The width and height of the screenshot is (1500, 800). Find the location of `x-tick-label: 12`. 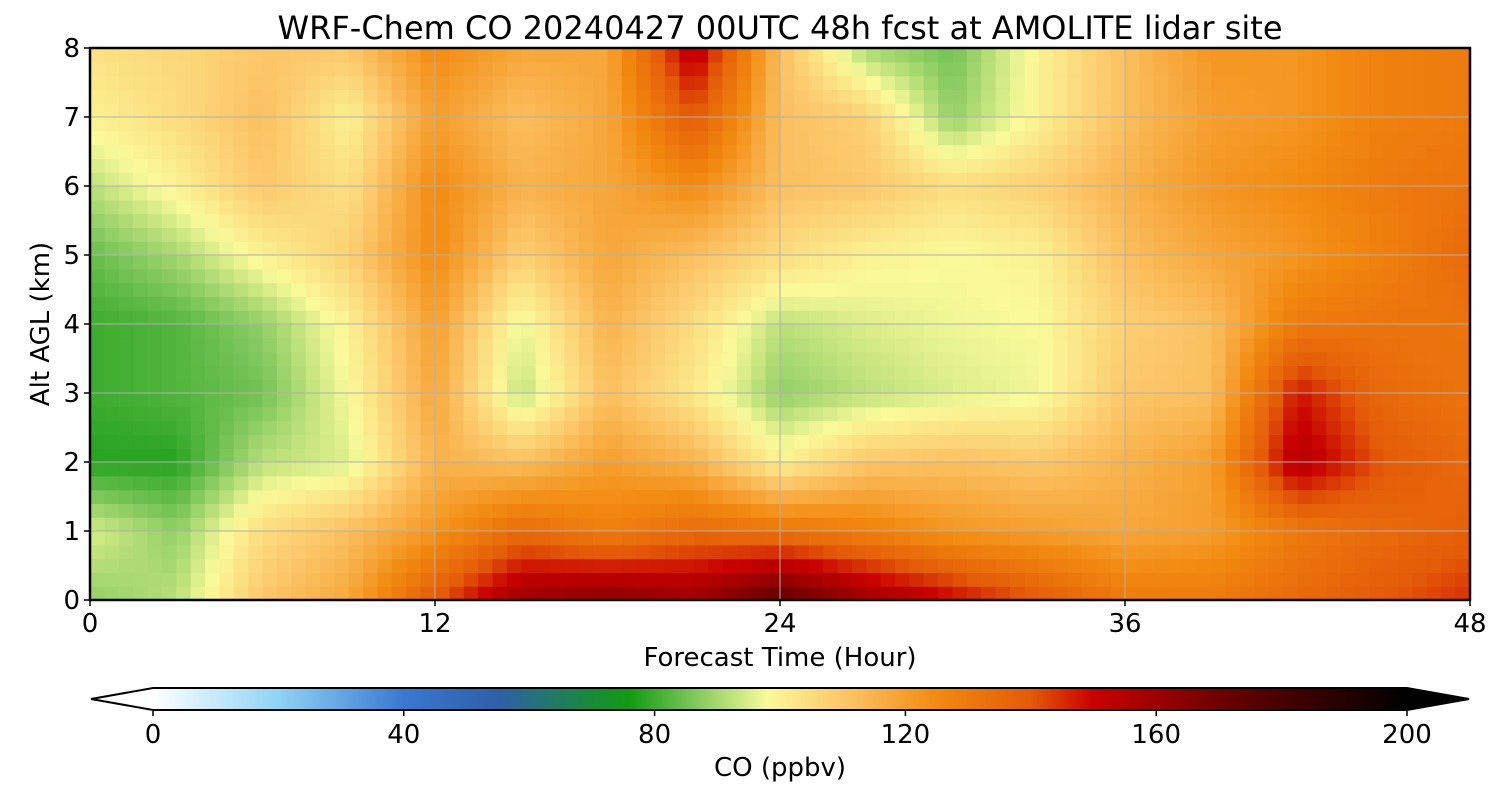

x-tick-label: 12 is located at coordinates (434, 624).